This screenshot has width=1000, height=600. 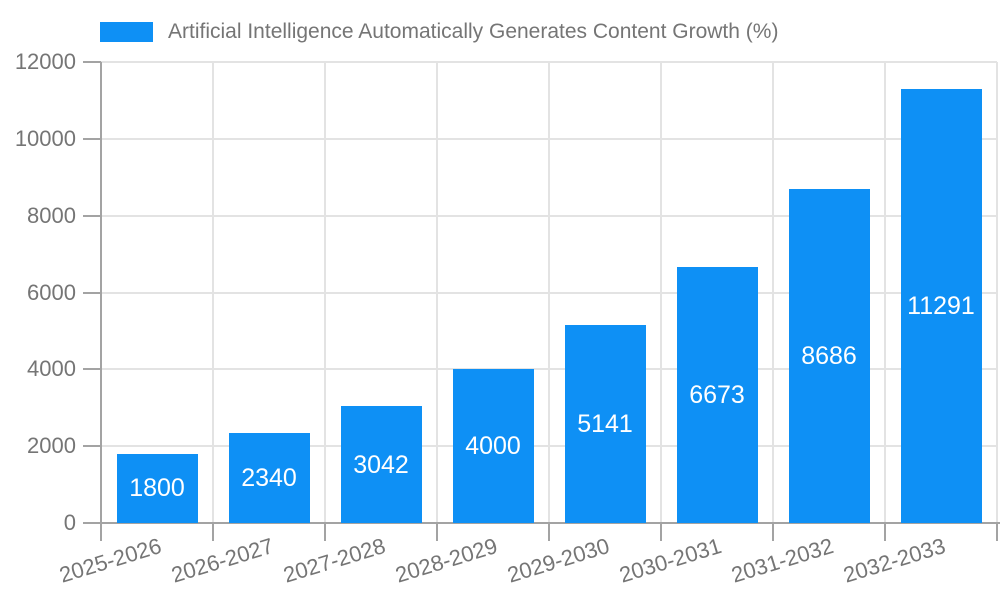 I want to click on y-axis-tick-label: 4000, so click(x=51, y=368).